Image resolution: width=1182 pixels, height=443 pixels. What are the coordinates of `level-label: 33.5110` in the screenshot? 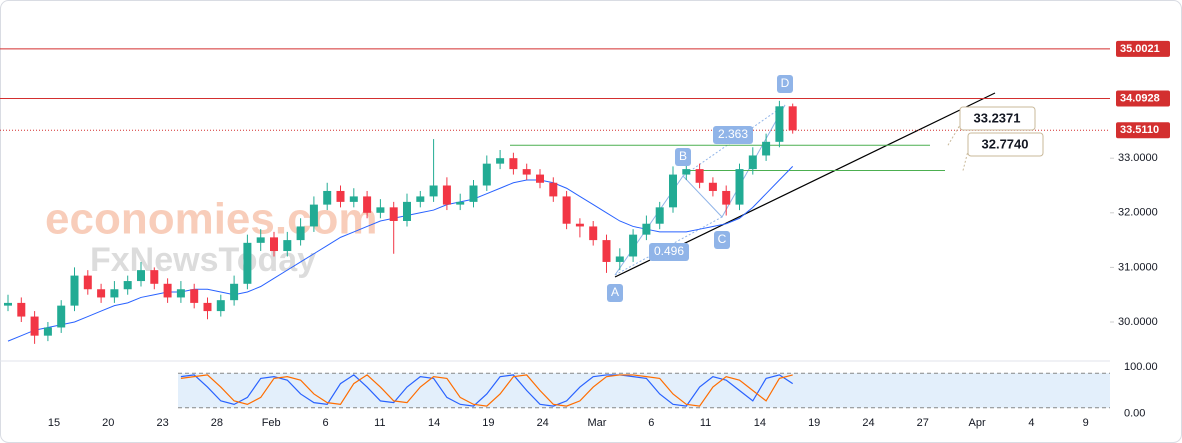 It's located at (1139, 130).